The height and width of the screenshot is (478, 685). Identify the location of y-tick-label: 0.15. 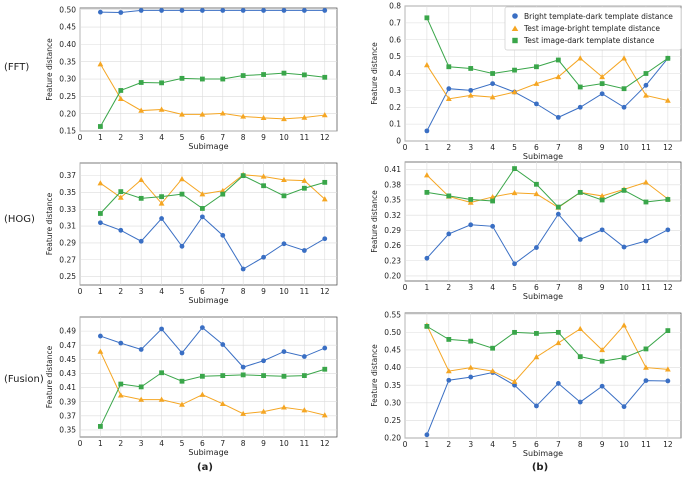
(67, 131).